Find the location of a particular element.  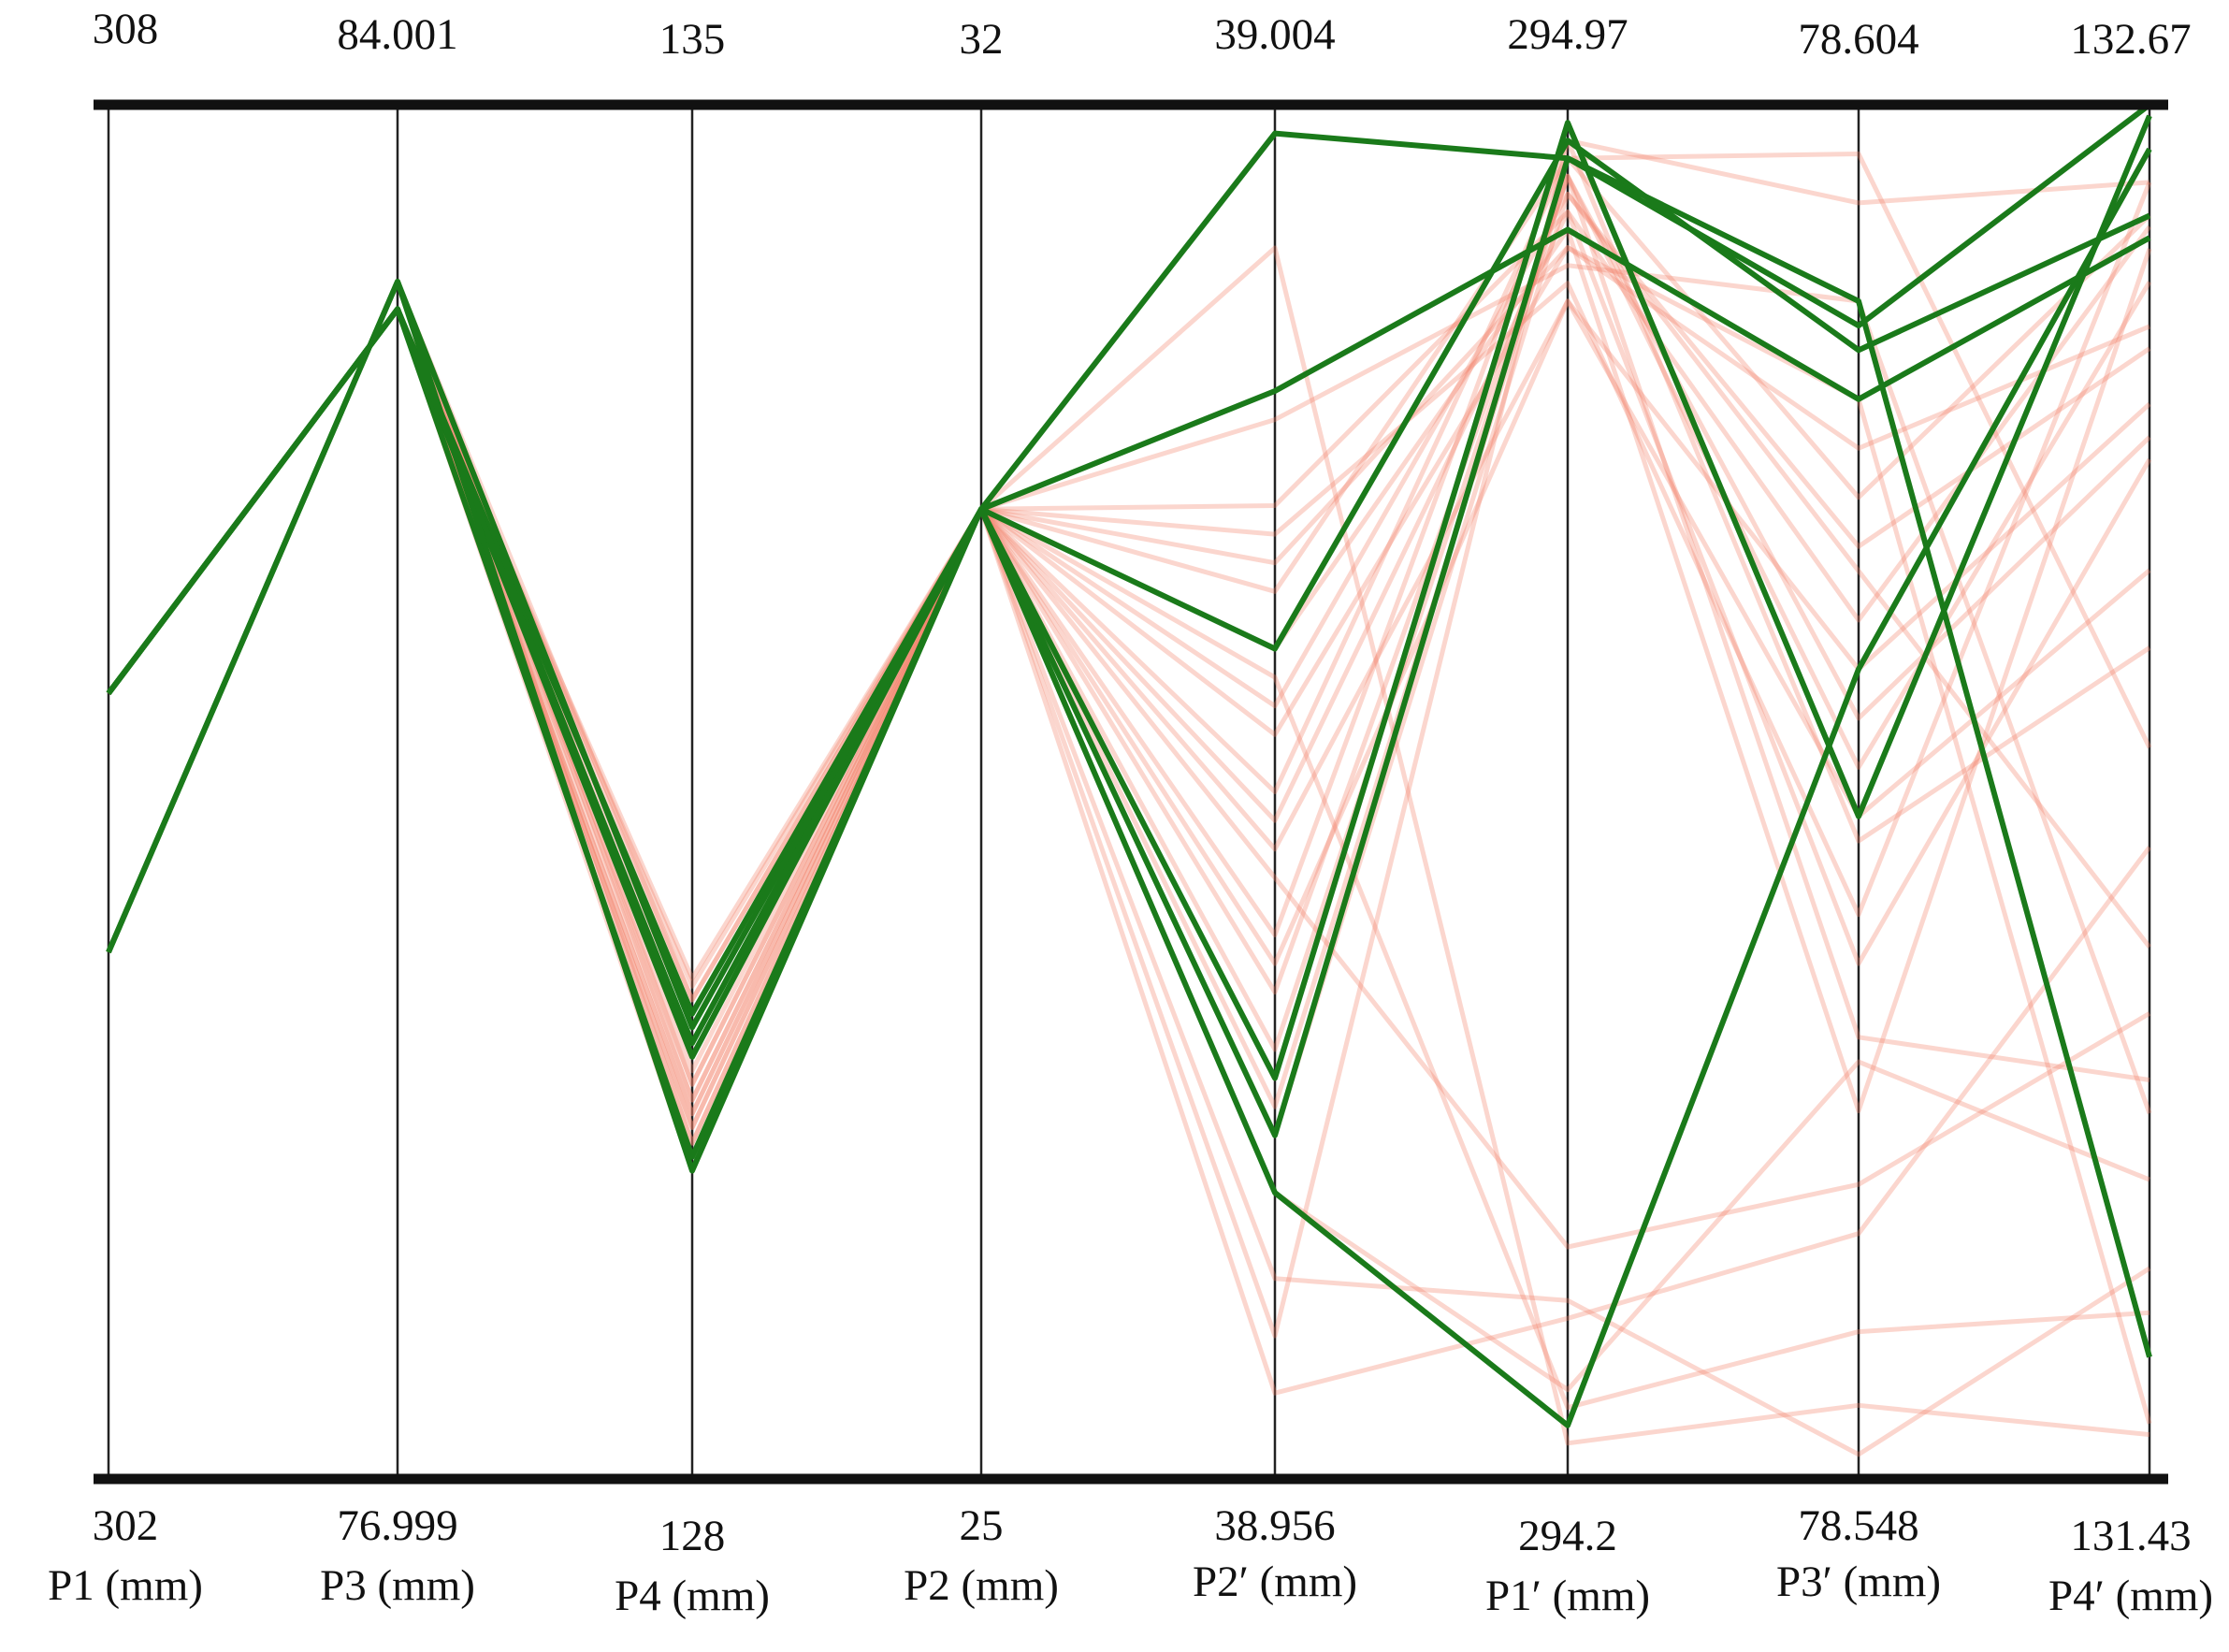

axis-name-label-5: P2′ (mm) is located at coordinates (1275, 1582).